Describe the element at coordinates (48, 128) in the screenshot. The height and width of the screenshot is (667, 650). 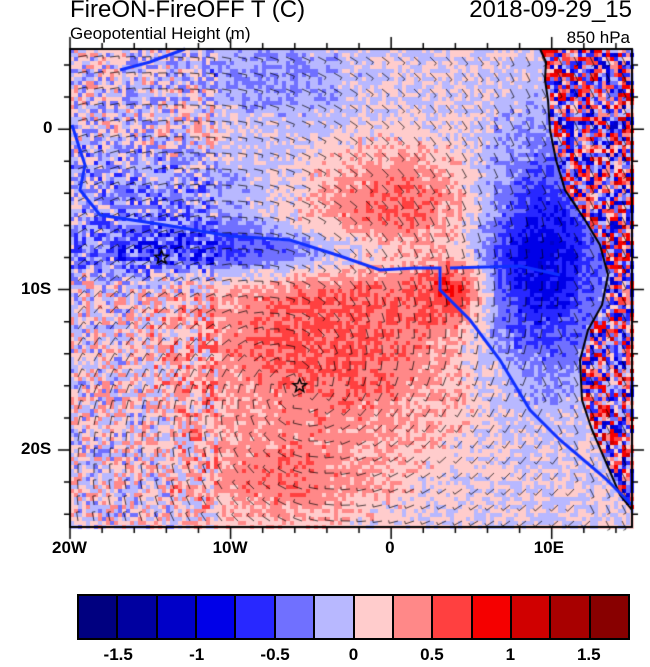
I see `lat-tick-label: 0` at that location.